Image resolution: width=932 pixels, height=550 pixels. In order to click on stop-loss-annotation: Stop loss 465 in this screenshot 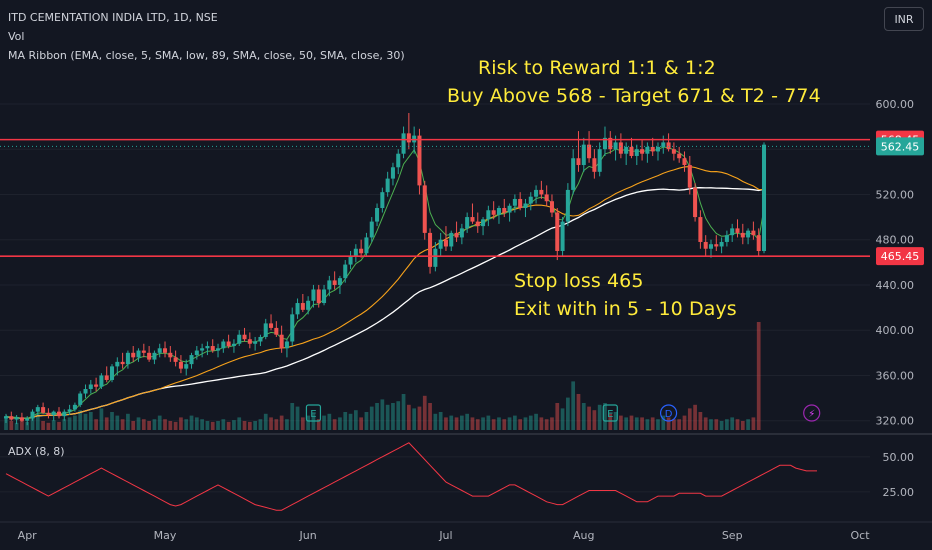, I will do `click(579, 281)`.